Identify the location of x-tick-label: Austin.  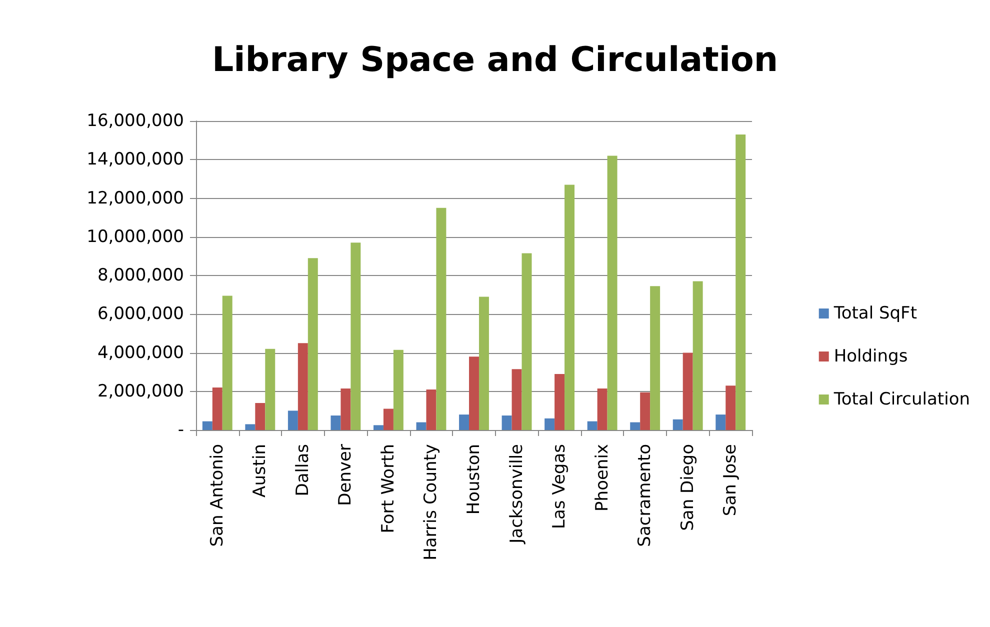
(260, 471).